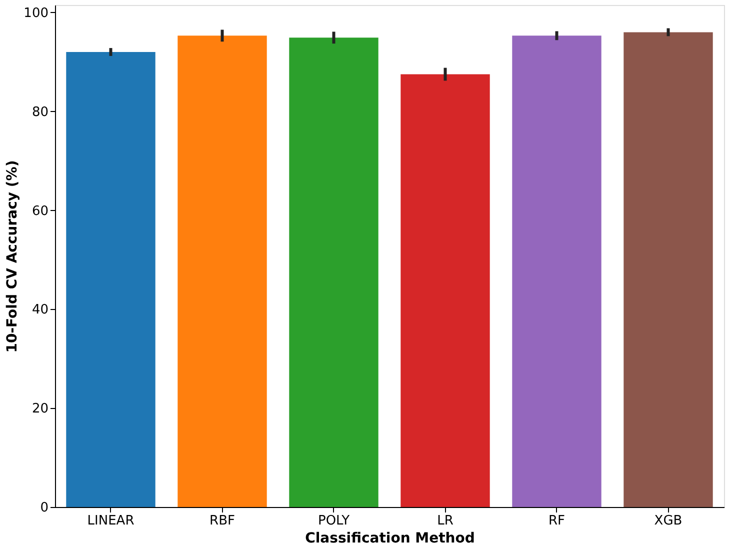  Describe the element at coordinates (334, 521) in the screenshot. I see `x-tick-label: POLY` at that location.